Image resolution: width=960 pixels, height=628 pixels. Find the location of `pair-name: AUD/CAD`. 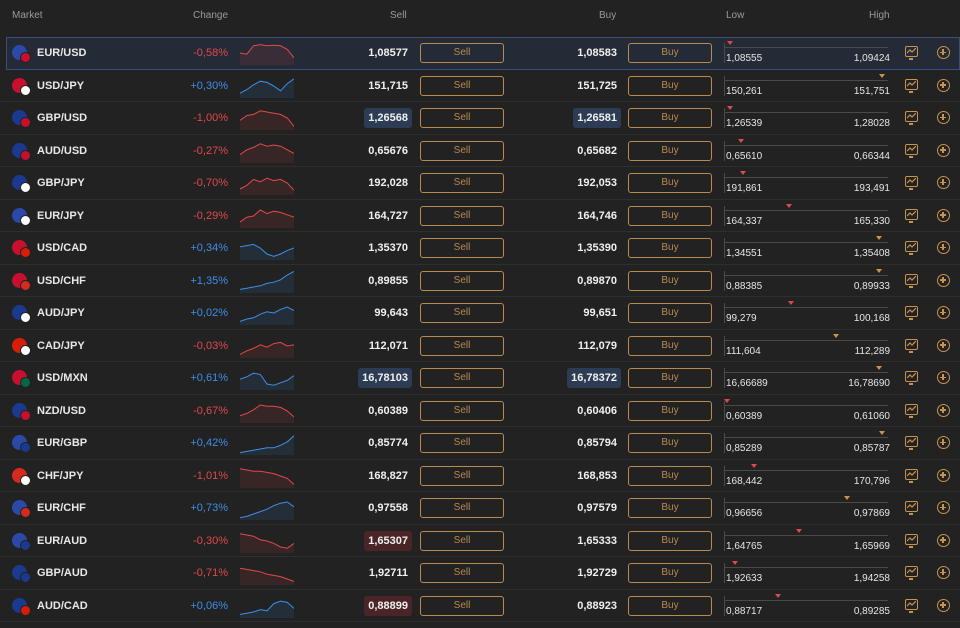

pair-name: AUD/CAD is located at coordinates (62, 605).